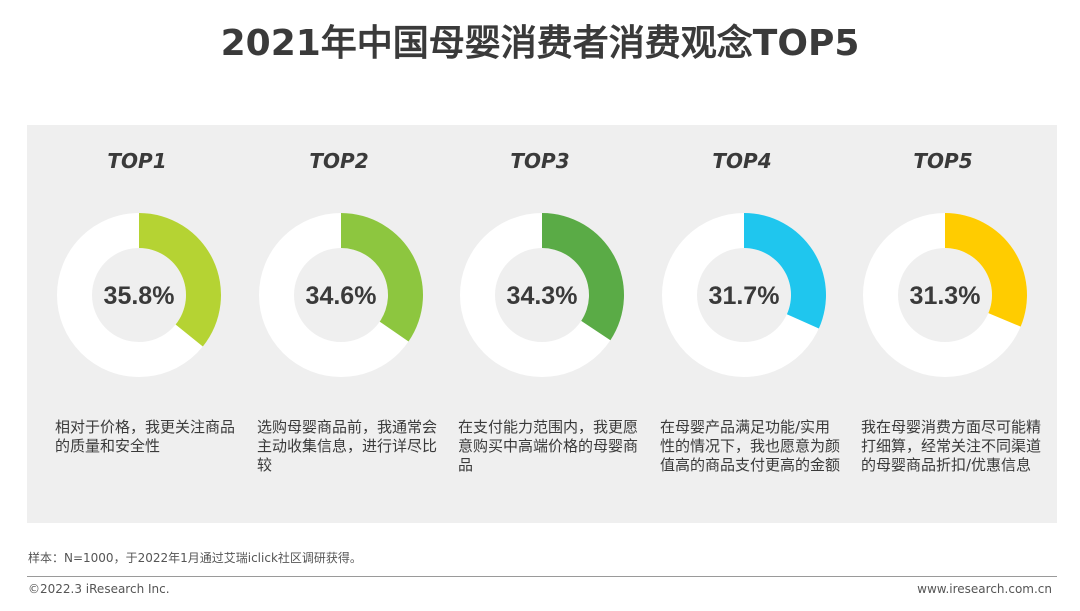  I want to click on donut-value-label: 31.3%, so click(945, 296).